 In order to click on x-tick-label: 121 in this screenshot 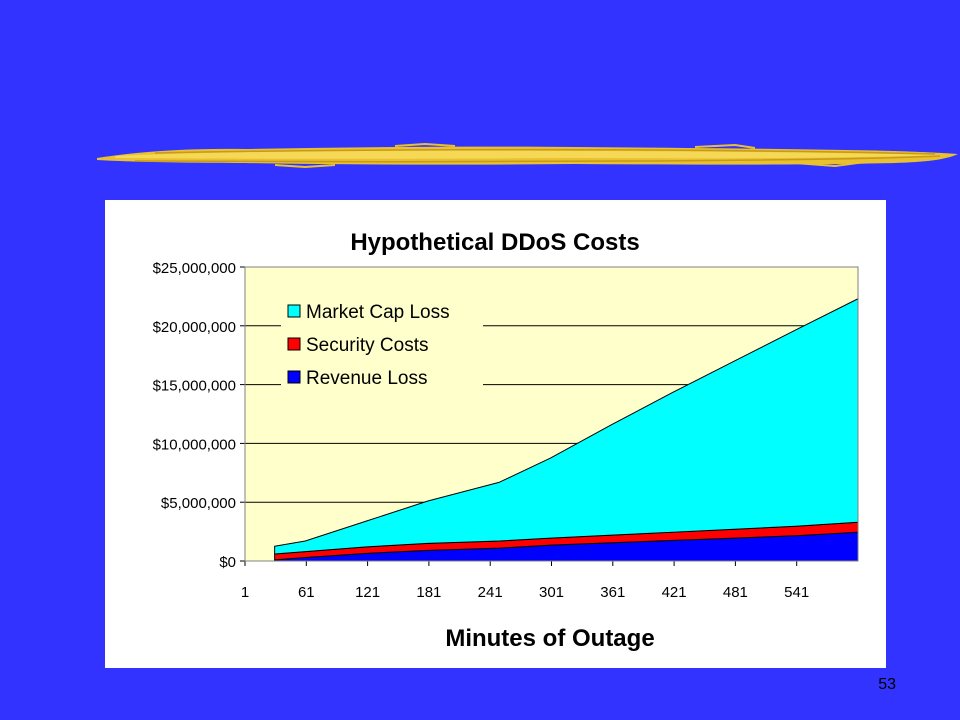, I will do `click(367, 592)`.